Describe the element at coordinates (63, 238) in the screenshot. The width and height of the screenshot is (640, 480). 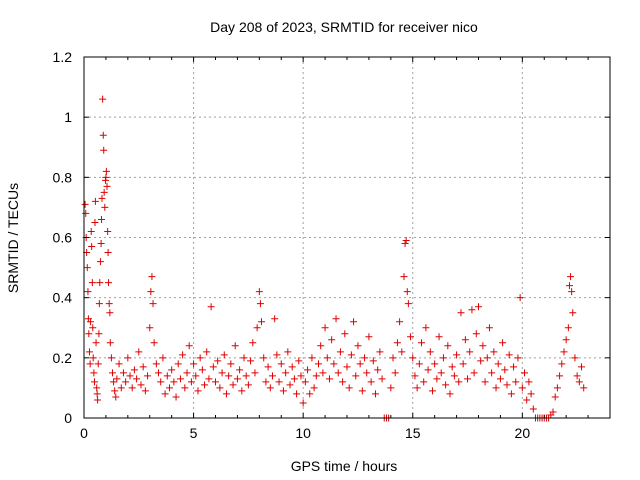
I see `y-tick-label: 0.6` at that location.